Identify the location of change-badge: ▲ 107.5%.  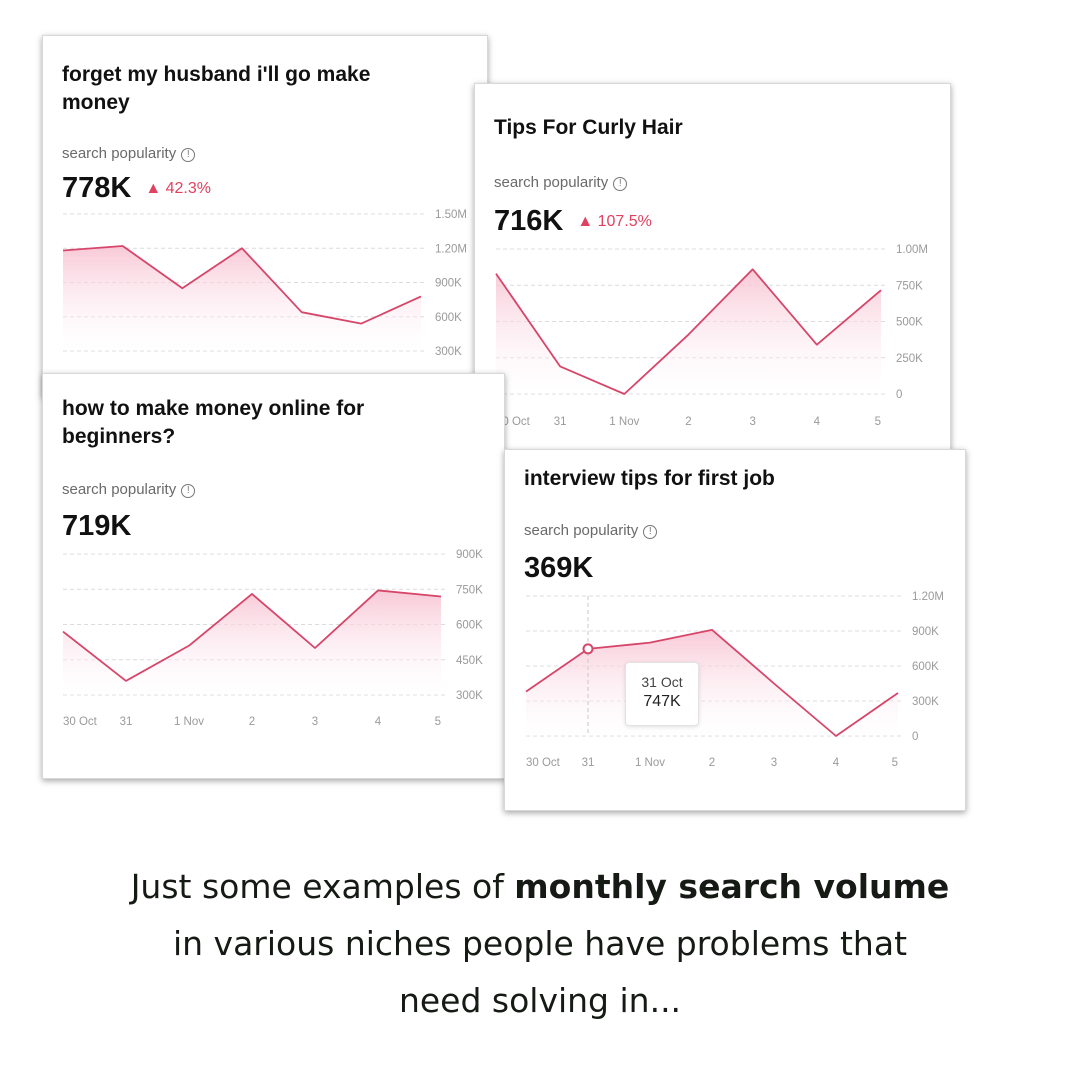
(614, 221).